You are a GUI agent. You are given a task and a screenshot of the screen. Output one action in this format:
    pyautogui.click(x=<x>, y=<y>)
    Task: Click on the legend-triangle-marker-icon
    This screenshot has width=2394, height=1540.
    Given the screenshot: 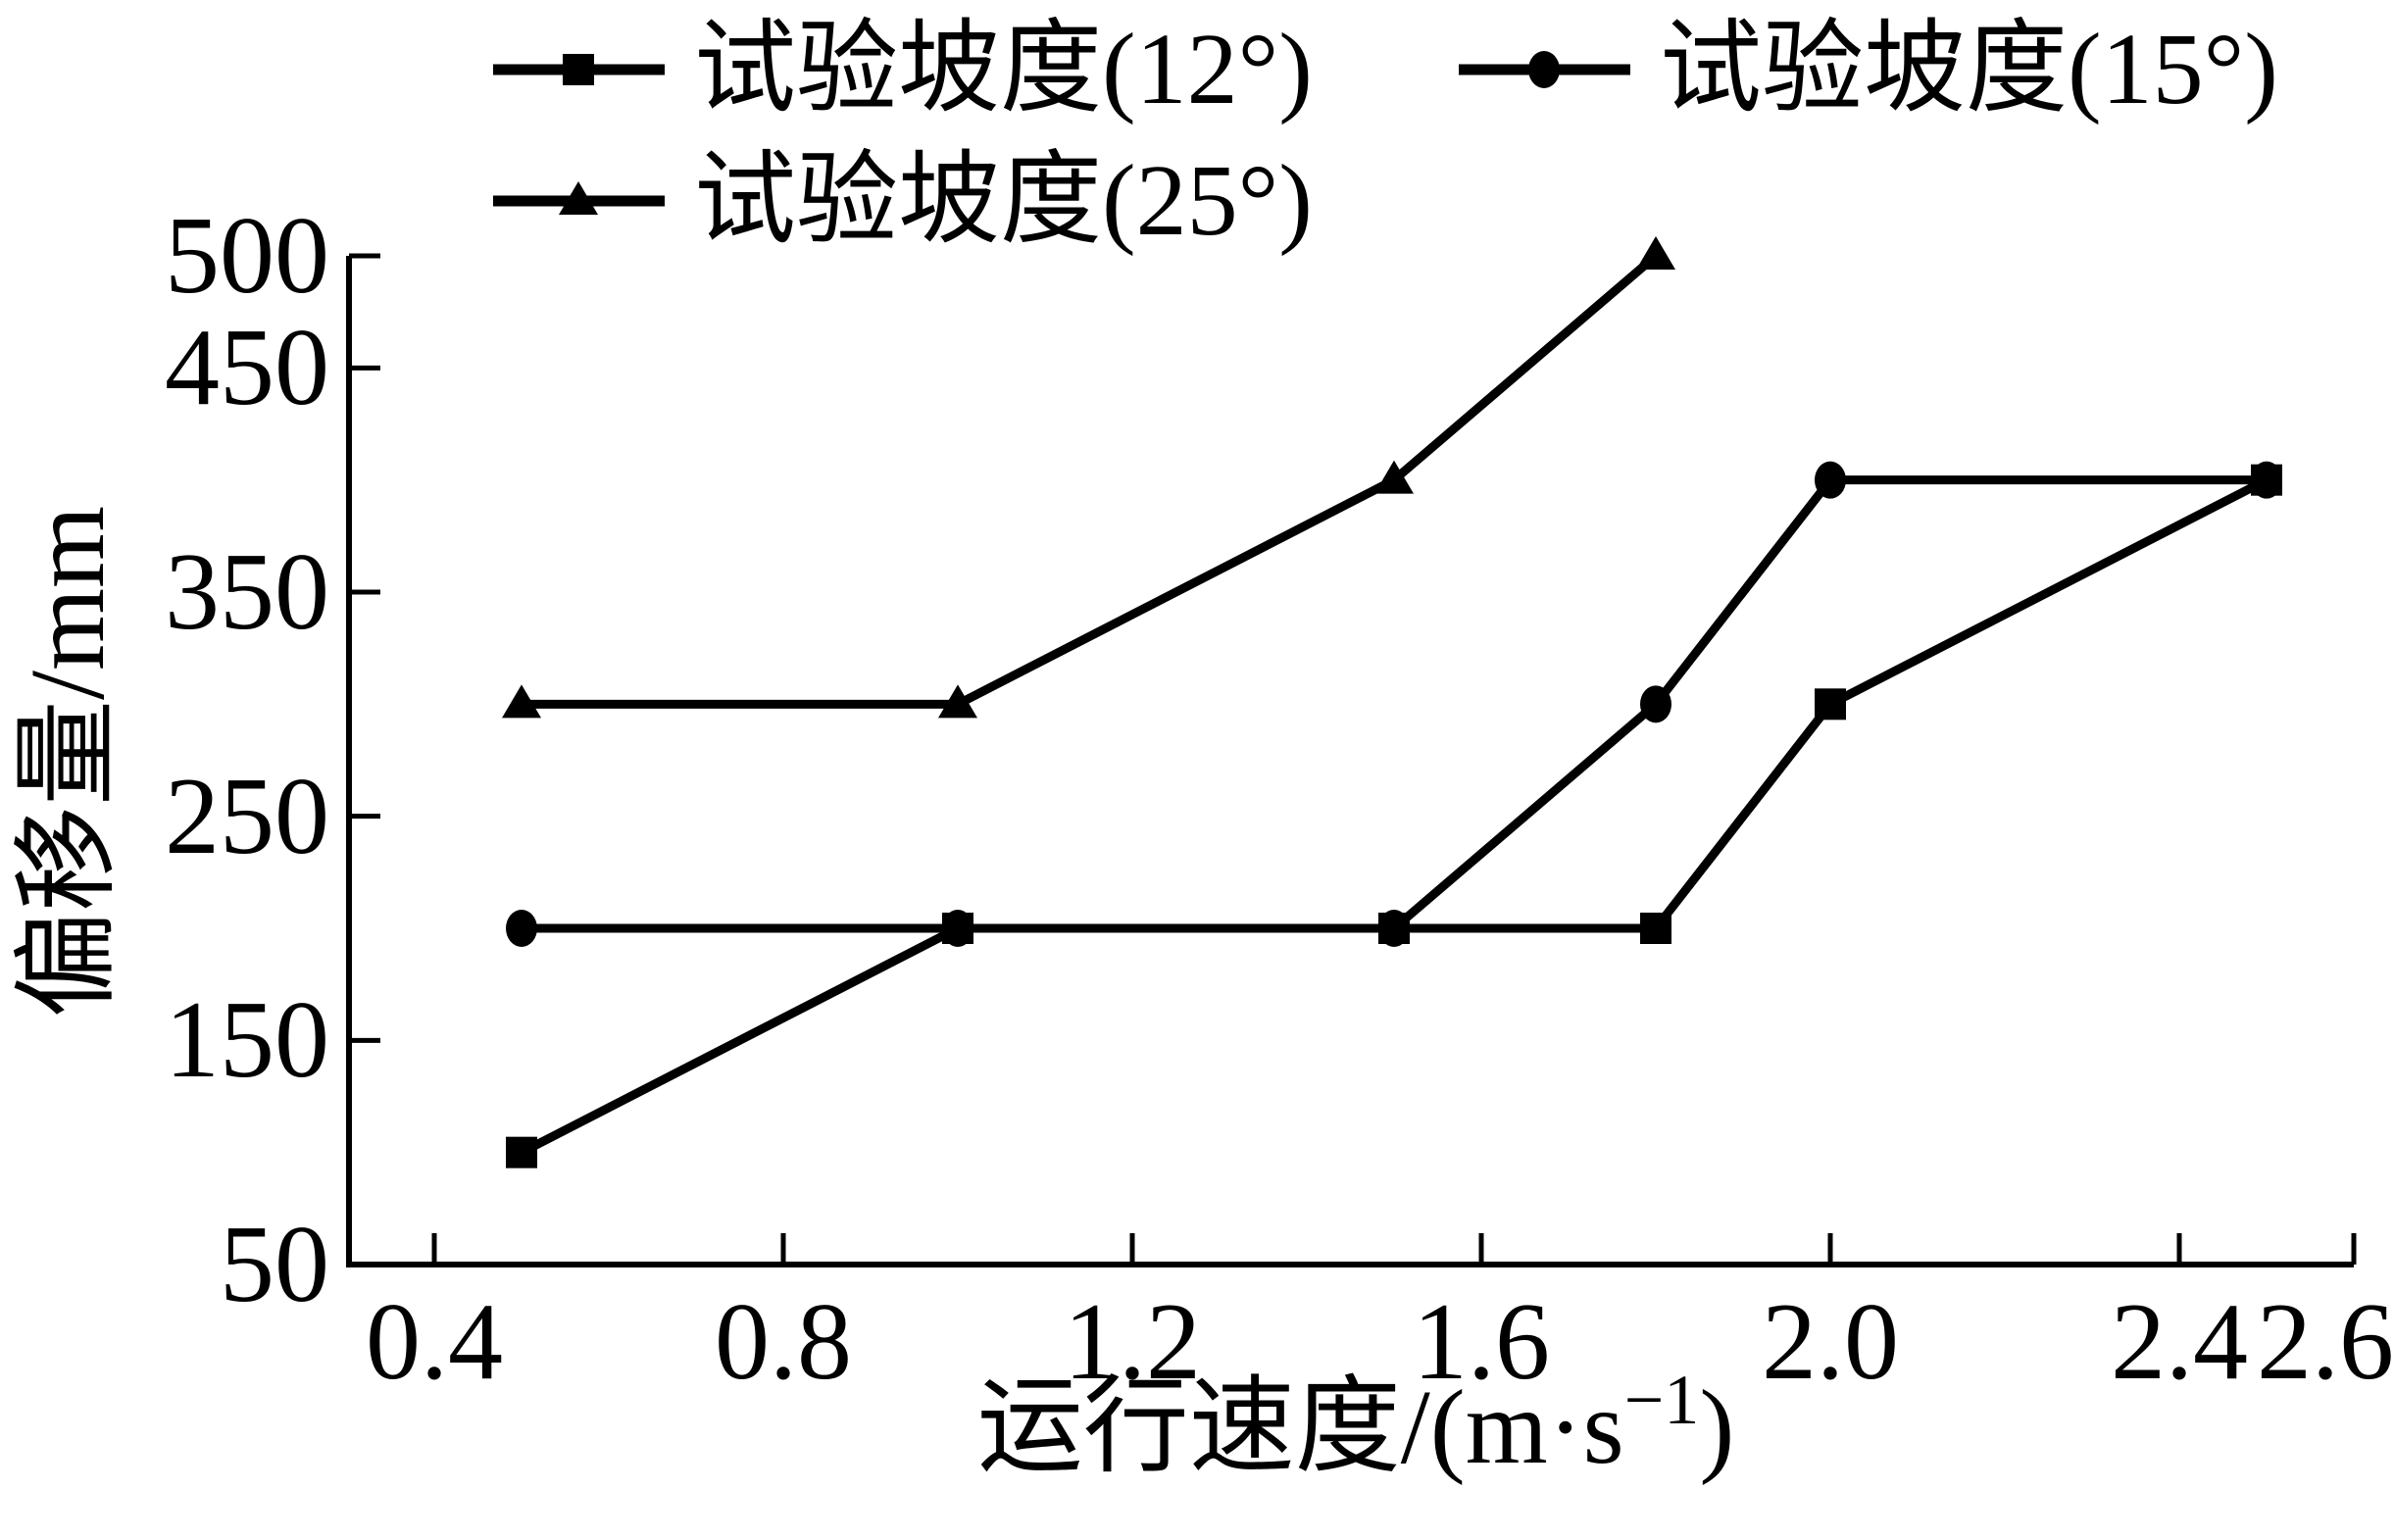 What is the action you would take?
    pyautogui.click(x=579, y=198)
    